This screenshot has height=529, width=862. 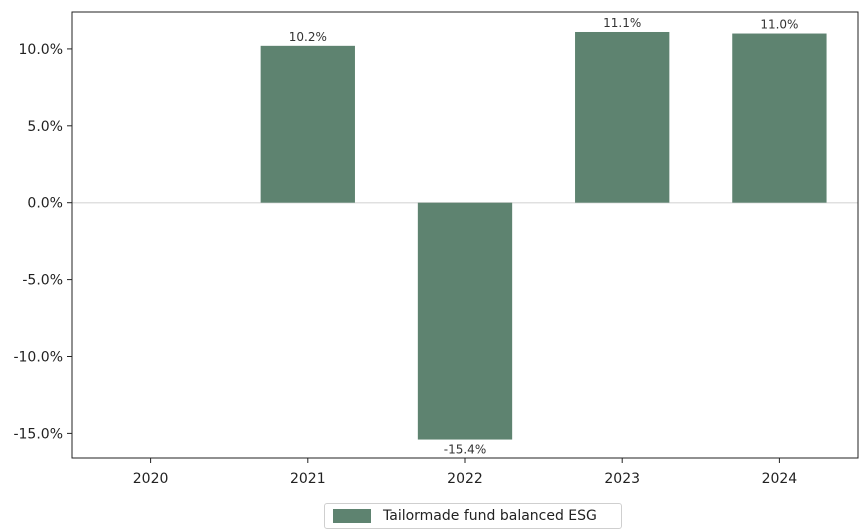 What do you see at coordinates (779, 118) in the screenshot?
I see `bar-2024` at bounding box center [779, 118].